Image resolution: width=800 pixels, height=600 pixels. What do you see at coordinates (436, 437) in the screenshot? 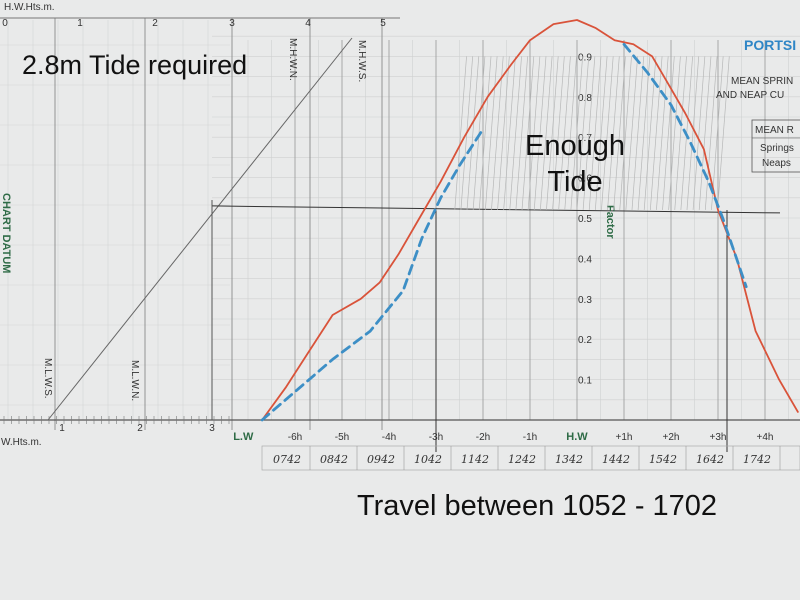
I see `hour-tick: -3h` at bounding box center [436, 437].